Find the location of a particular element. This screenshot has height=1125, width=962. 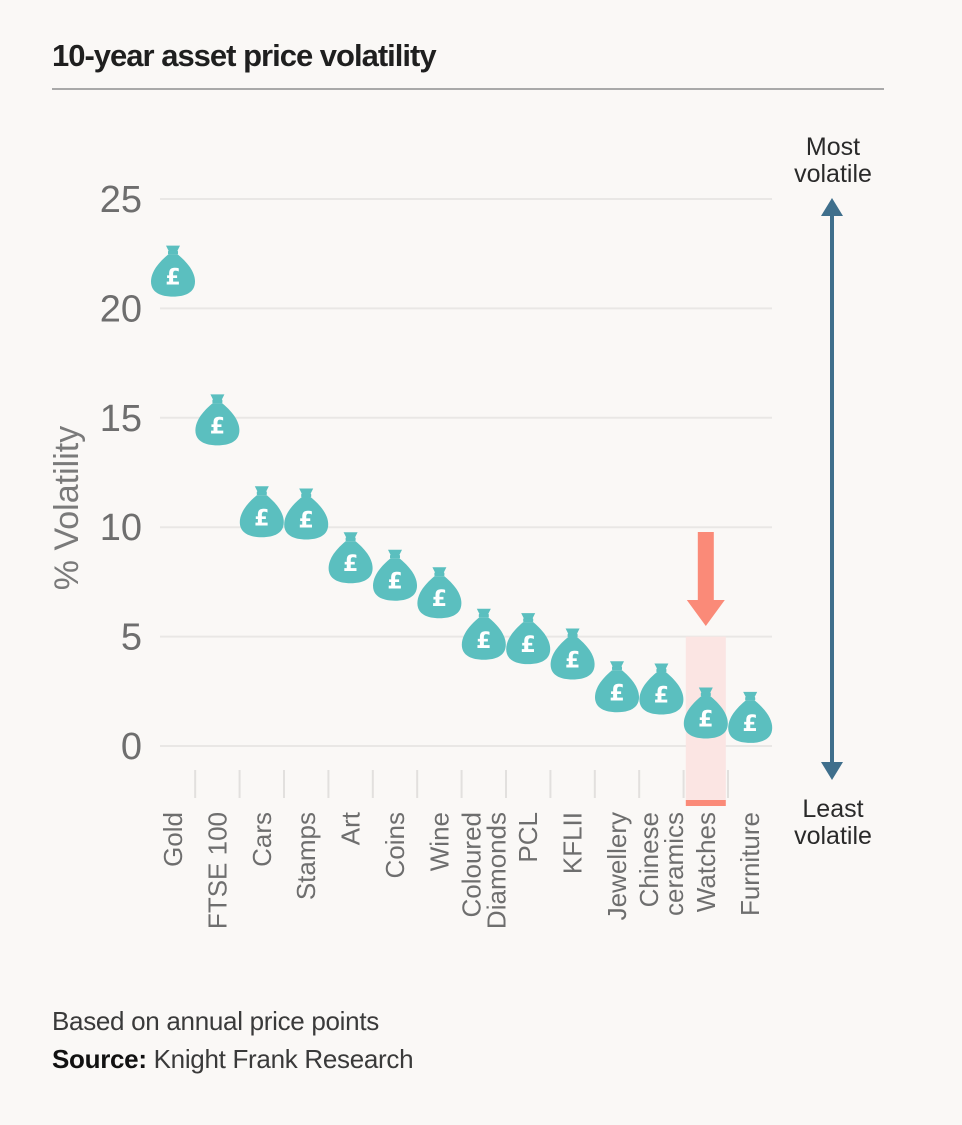

x-tick-marks is located at coordinates (461, 784).